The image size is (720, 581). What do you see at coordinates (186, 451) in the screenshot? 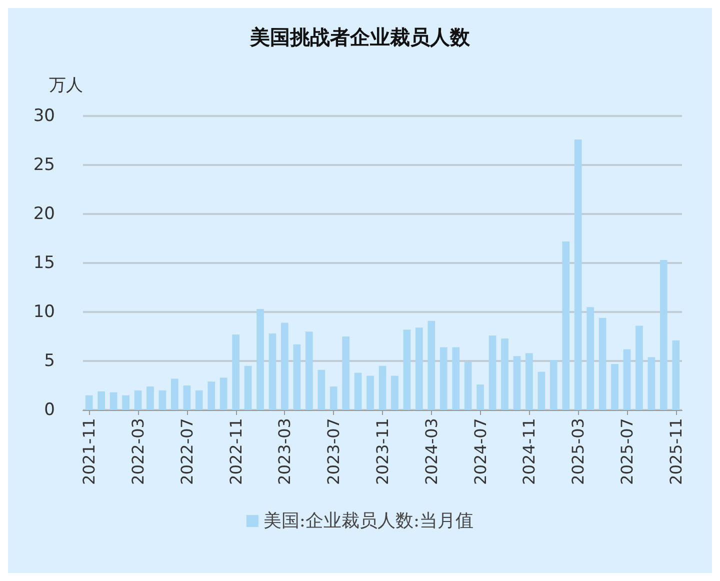
I see `x-tick-label: 2022-07` at bounding box center [186, 451].